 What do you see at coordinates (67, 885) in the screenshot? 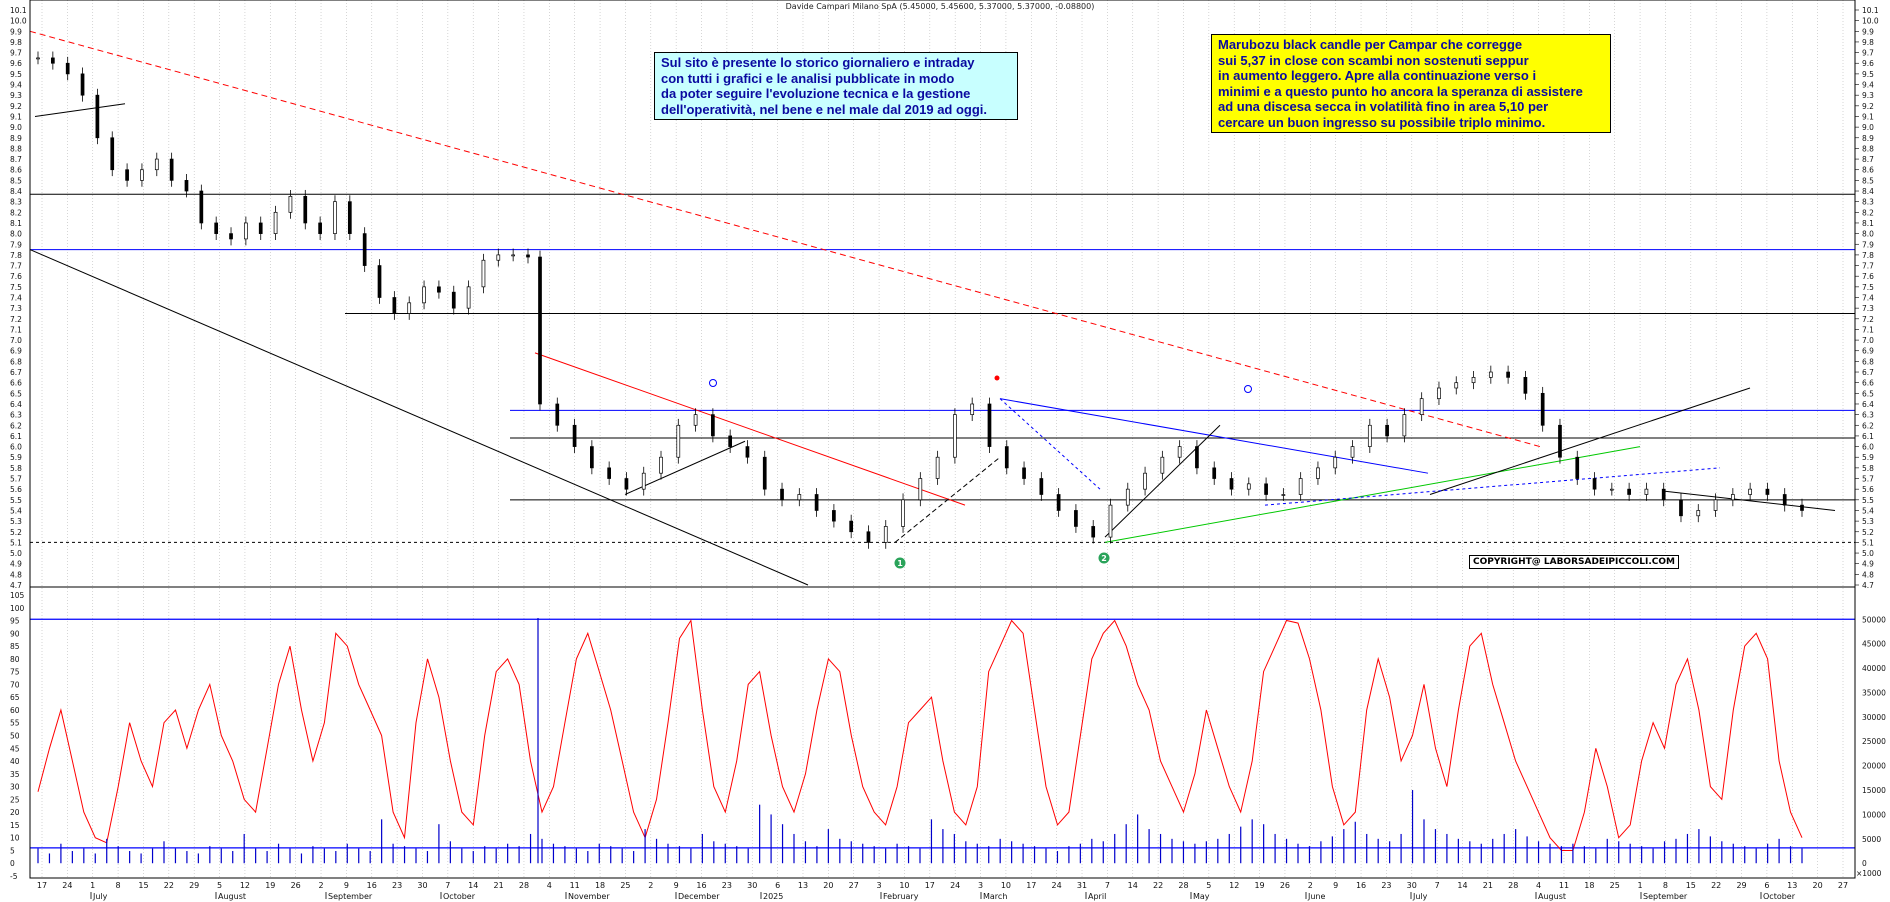
I see `x-tick-label: 24` at bounding box center [67, 885].